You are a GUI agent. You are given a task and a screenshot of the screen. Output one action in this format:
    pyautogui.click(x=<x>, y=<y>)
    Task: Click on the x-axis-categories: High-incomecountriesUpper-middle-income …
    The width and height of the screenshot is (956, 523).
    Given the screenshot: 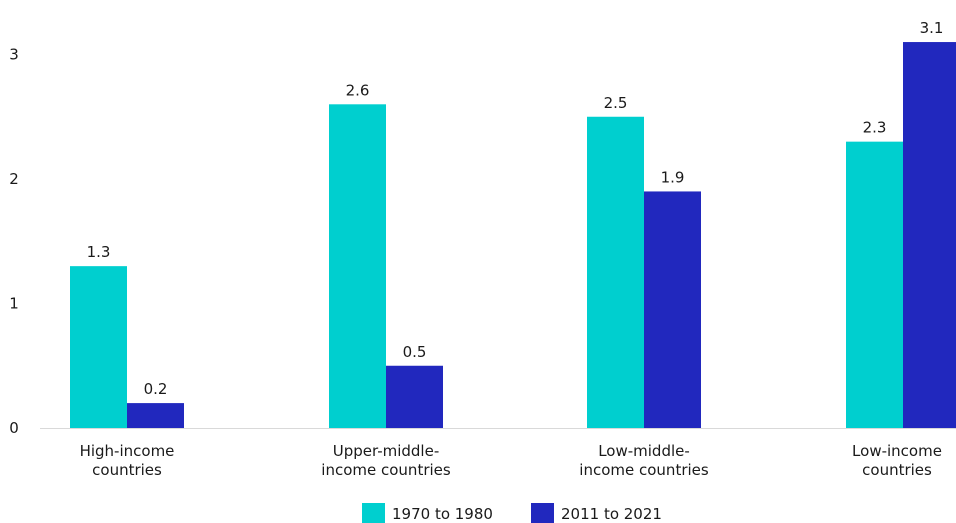 What is the action you would take?
    pyautogui.click(x=511, y=460)
    